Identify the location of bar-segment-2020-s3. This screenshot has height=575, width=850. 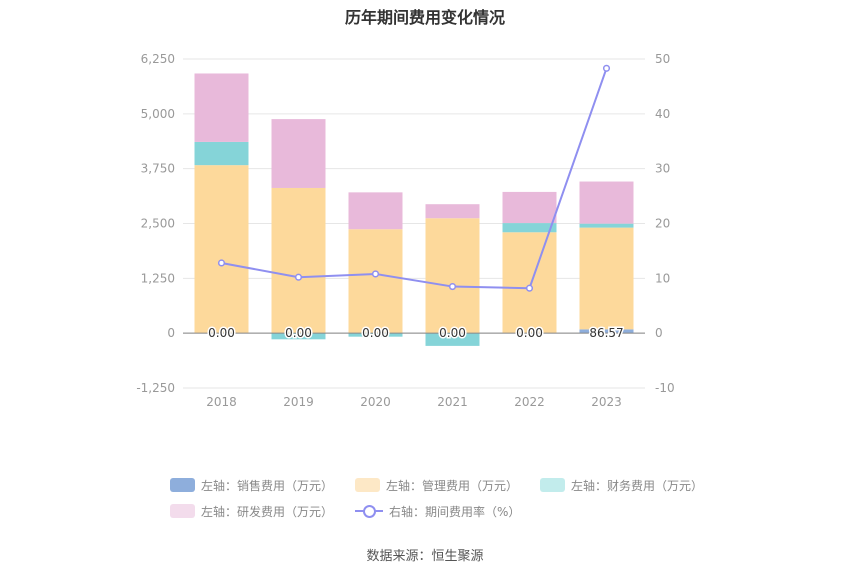
(375, 211).